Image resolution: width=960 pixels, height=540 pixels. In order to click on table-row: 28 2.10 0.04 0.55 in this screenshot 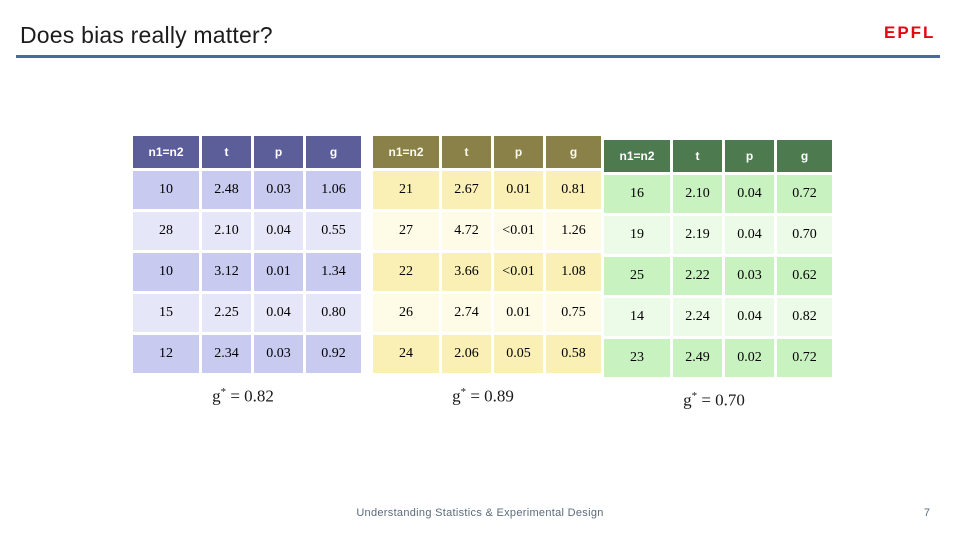, I will do `click(247, 231)`.